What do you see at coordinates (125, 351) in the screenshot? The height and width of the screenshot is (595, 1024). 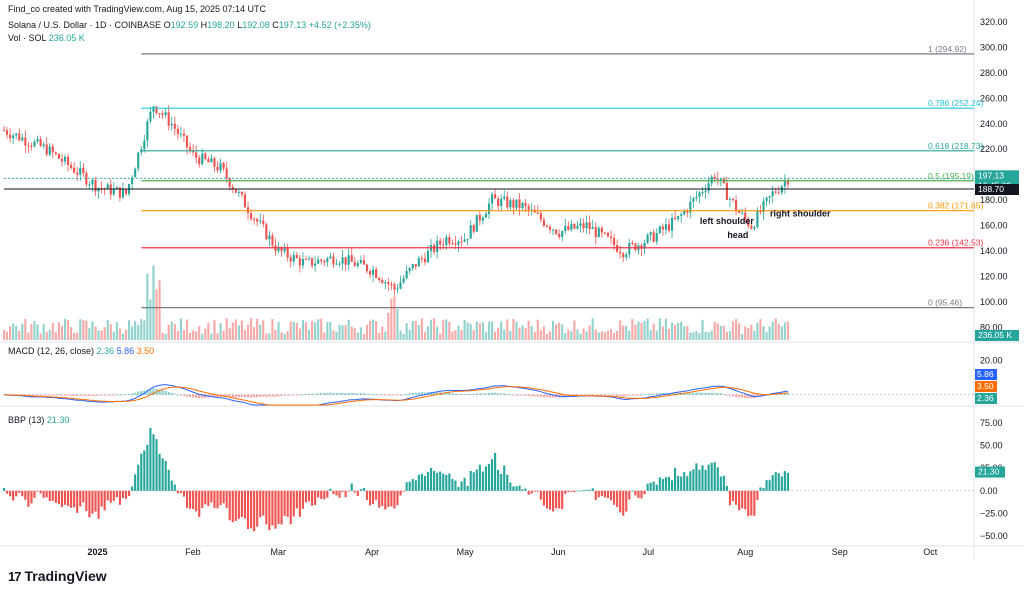 I see `macd-line-value: 5.86` at bounding box center [125, 351].